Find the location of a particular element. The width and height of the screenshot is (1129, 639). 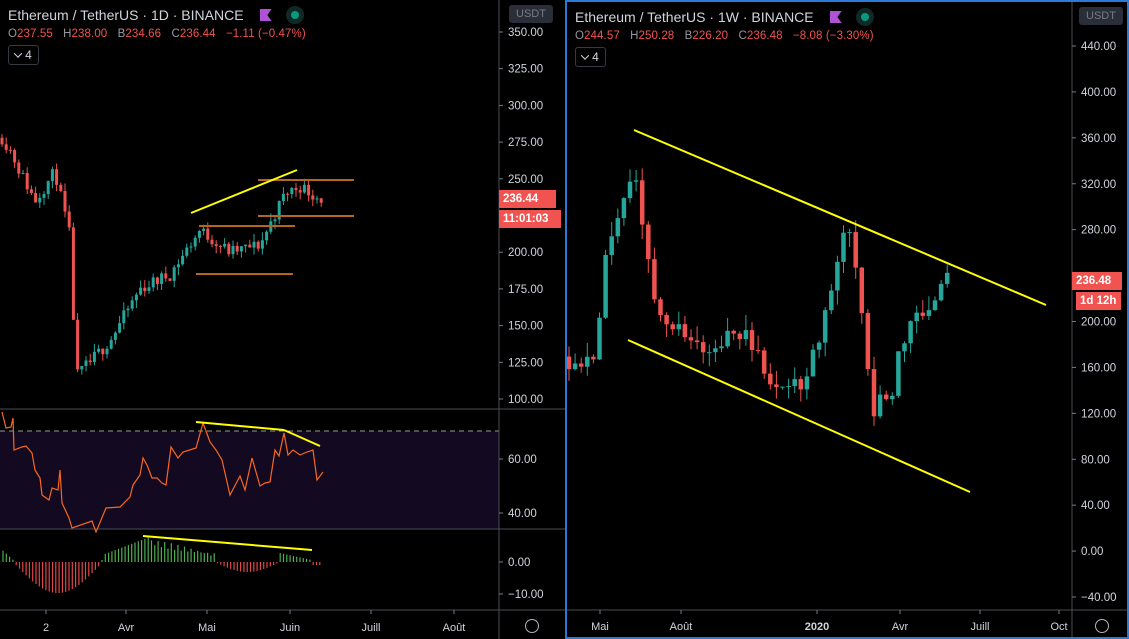

price-axis-label: 0.00 is located at coordinates (1092, 552).